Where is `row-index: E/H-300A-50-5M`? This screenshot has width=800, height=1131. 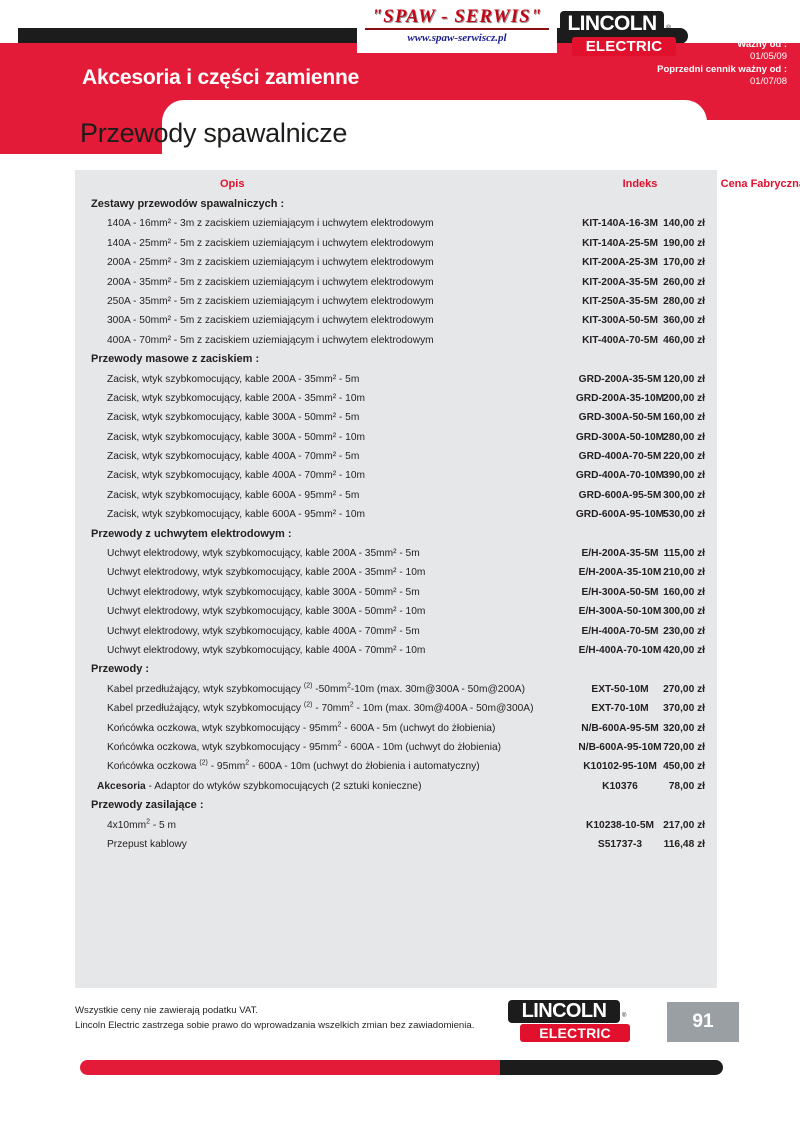 row-index: E/H-300A-50-5M is located at coordinates (620, 592).